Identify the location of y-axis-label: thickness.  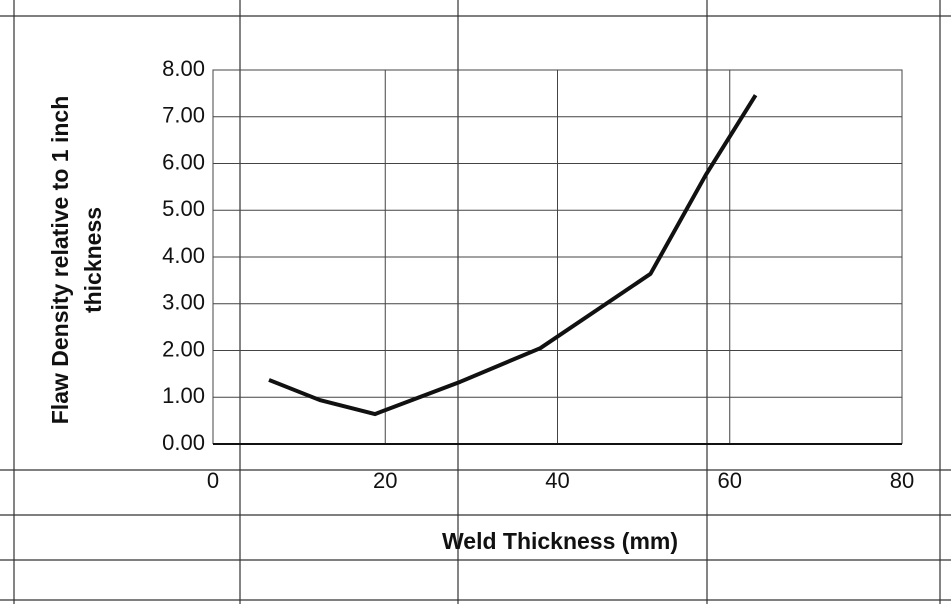
(93, 260).